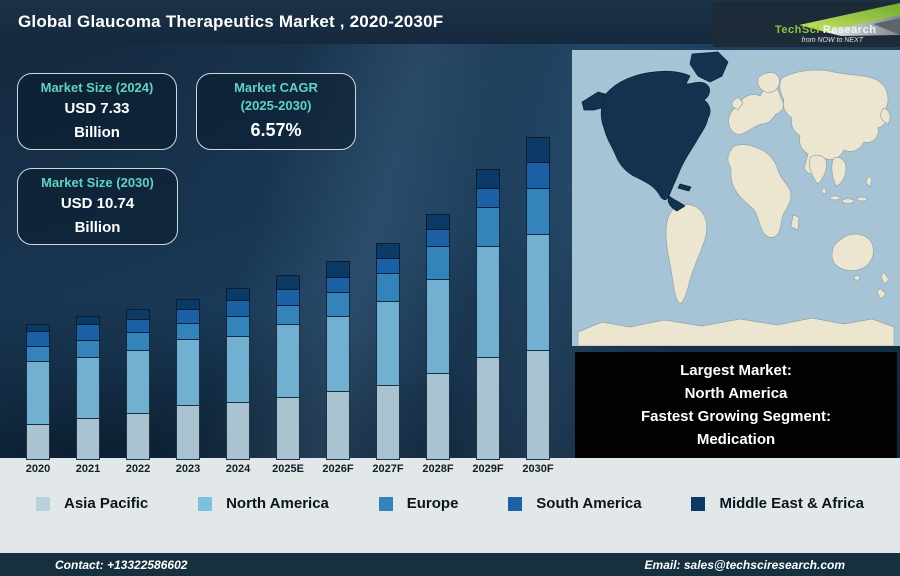  I want to click on legend-item-europe: Europe, so click(418, 503).